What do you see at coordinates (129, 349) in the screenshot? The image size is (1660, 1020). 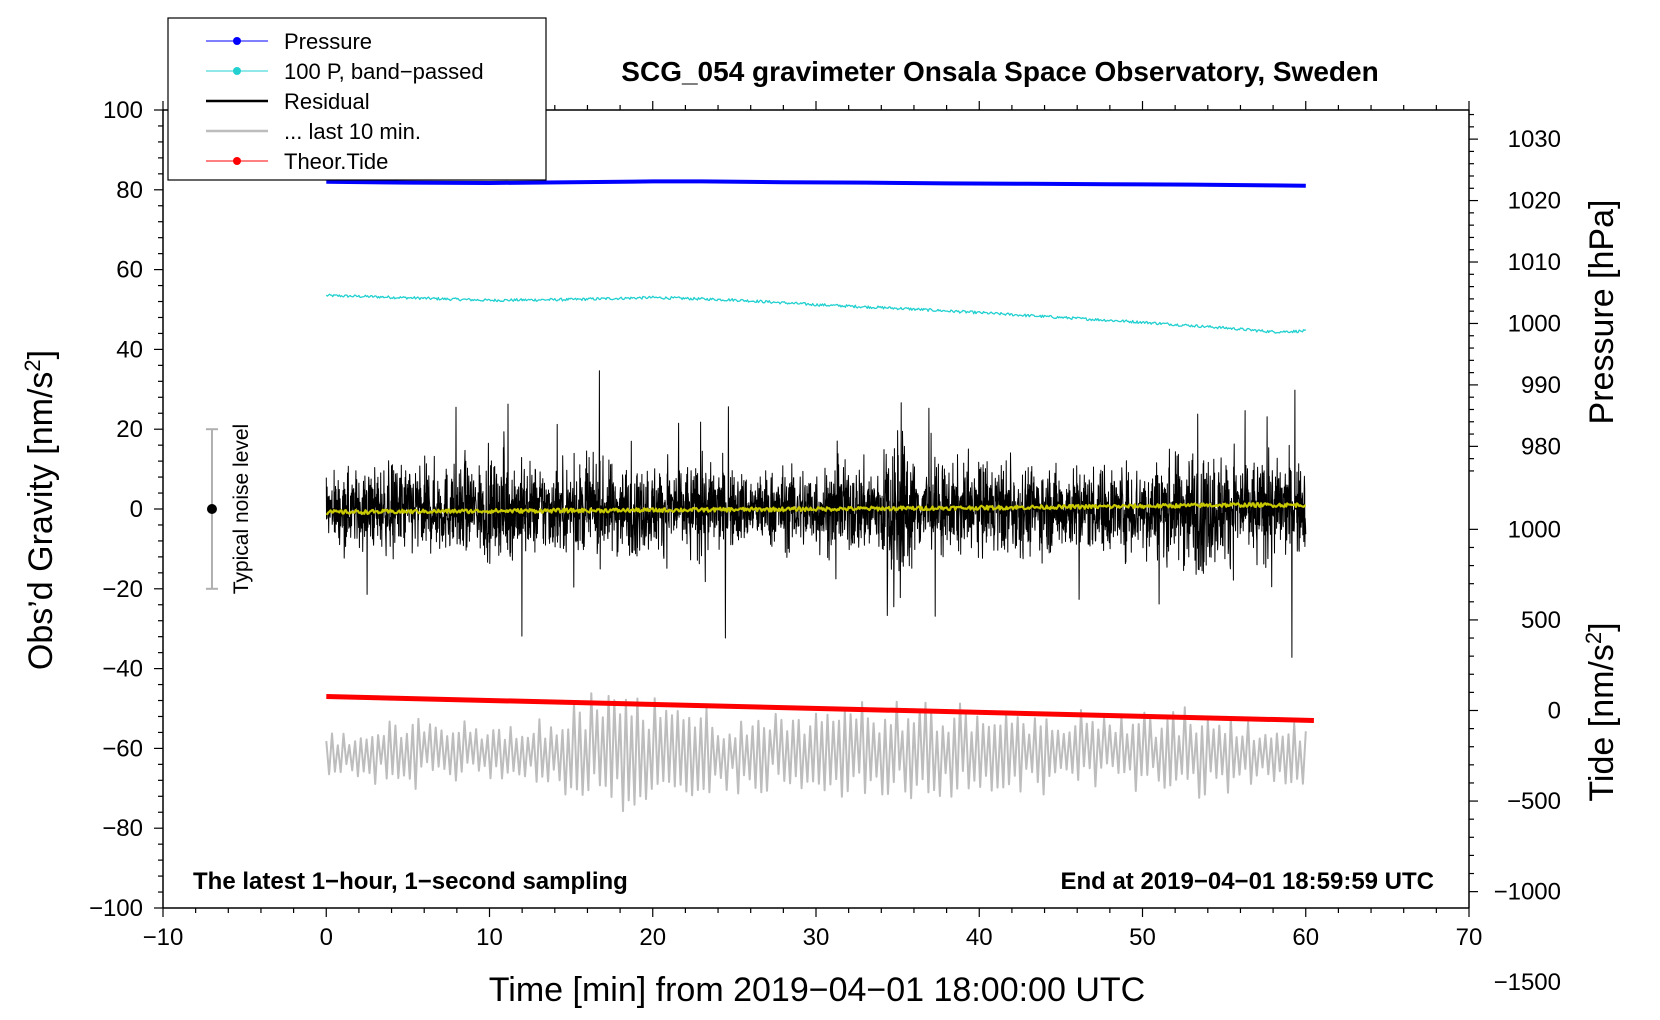 I see `y-tick-label: 40` at bounding box center [129, 349].